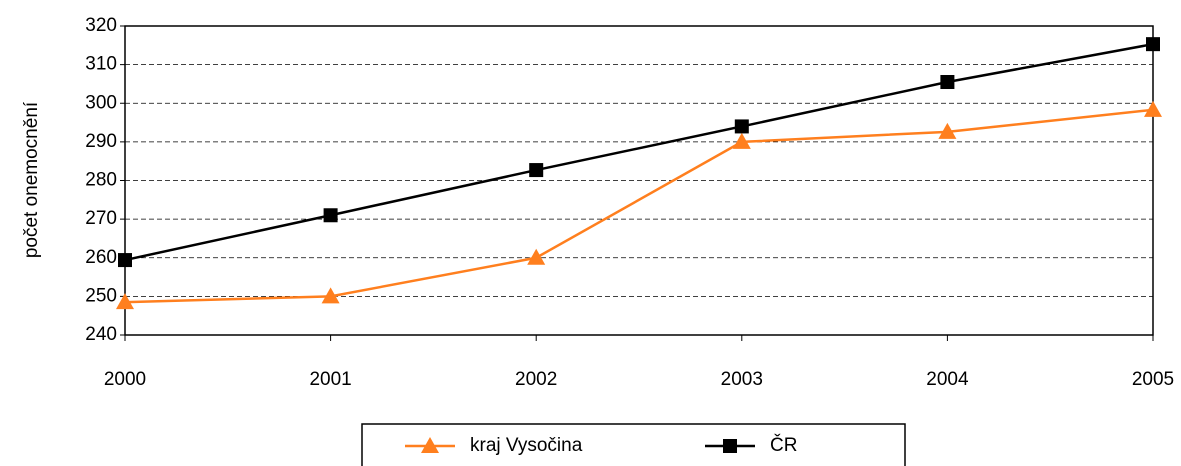 The width and height of the screenshot is (1181, 466). What do you see at coordinates (101, 295) in the screenshot?
I see `y-tick-label: 250` at bounding box center [101, 295].